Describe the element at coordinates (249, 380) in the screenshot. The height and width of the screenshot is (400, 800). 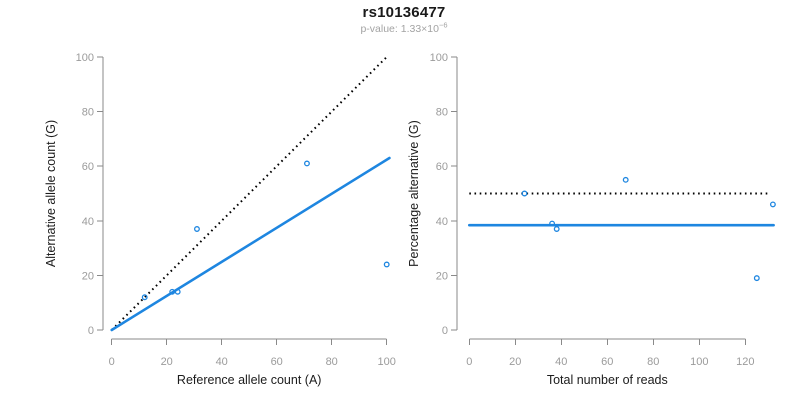
I see `x-axis-label: Reference allele count (A)` at that location.